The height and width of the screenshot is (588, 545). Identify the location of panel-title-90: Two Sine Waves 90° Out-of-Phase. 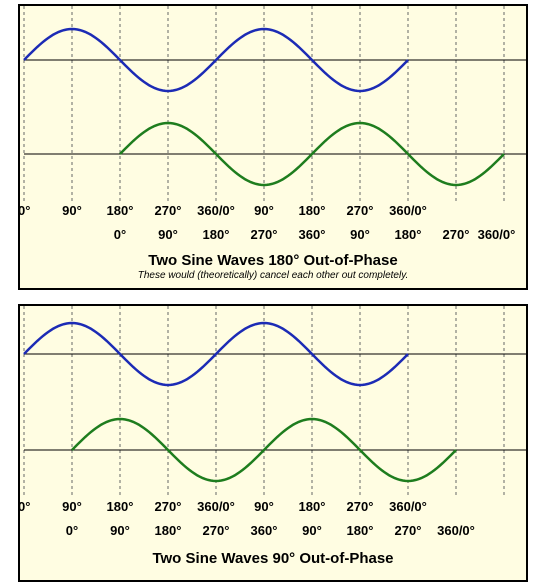
(273, 558).